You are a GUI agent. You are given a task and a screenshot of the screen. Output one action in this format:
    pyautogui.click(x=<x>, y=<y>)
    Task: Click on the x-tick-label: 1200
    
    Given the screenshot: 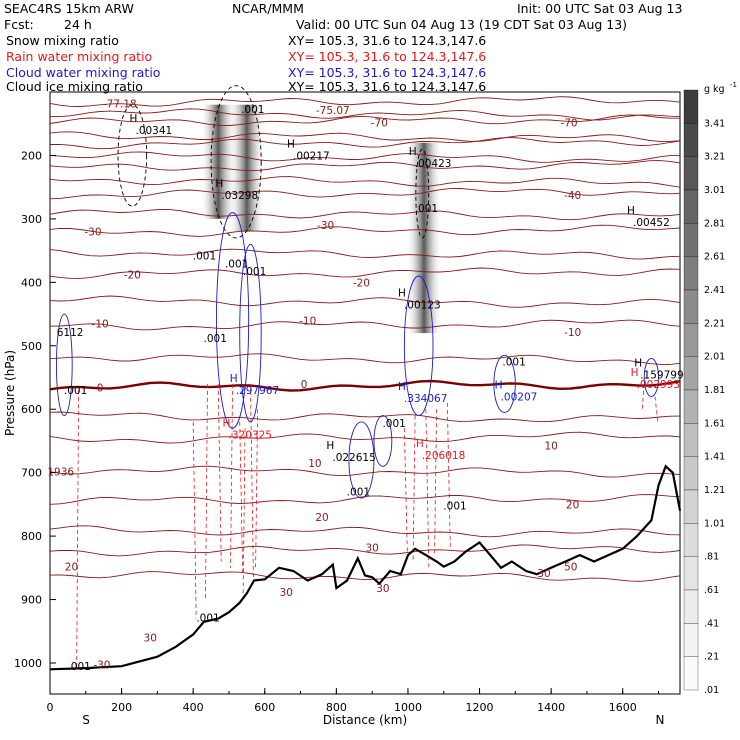 What is the action you would take?
    pyautogui.click(x=480, y=707)
    